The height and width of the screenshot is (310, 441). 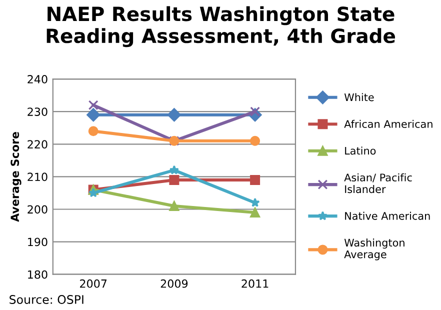 What do you see at coordinates (47, 299) in the screenshot?
I see `source-note: Source: OSPI` at bounding box center [47, 299].